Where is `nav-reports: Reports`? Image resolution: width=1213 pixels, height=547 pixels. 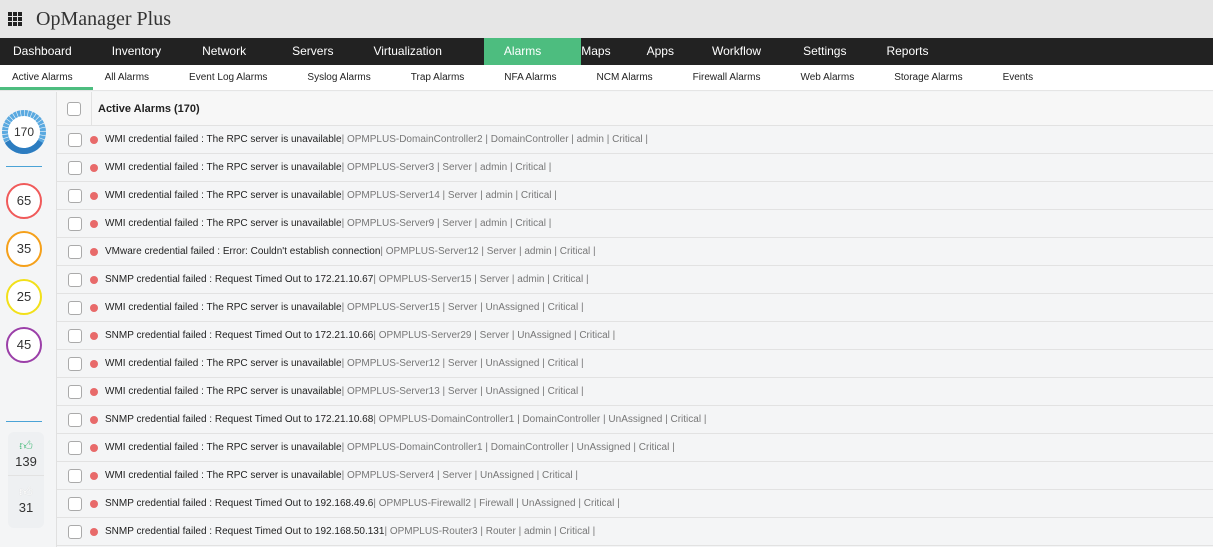
nav-reports: Reports is located at coordinates (907, 51).